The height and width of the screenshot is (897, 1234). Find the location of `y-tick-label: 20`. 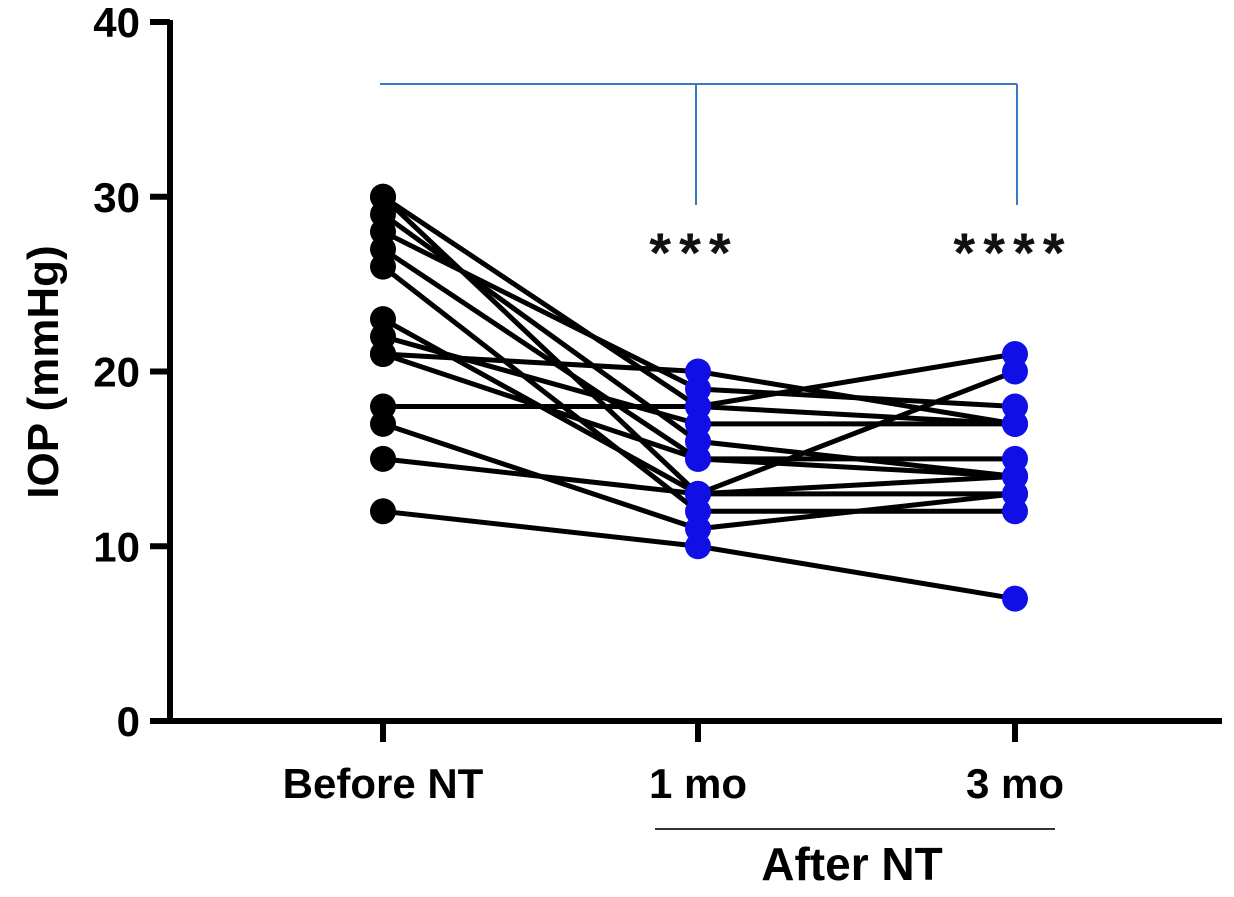

y-tick-label: 20 is located at coordinates (116, 372).